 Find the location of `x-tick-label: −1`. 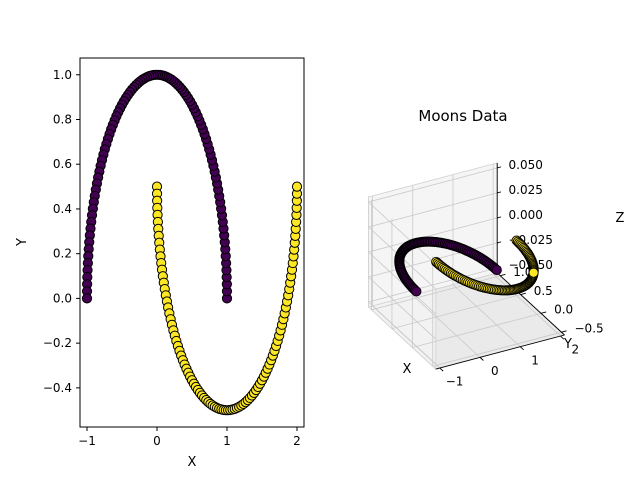

x-tick-label: −1 is located at coordinates (87, 441).